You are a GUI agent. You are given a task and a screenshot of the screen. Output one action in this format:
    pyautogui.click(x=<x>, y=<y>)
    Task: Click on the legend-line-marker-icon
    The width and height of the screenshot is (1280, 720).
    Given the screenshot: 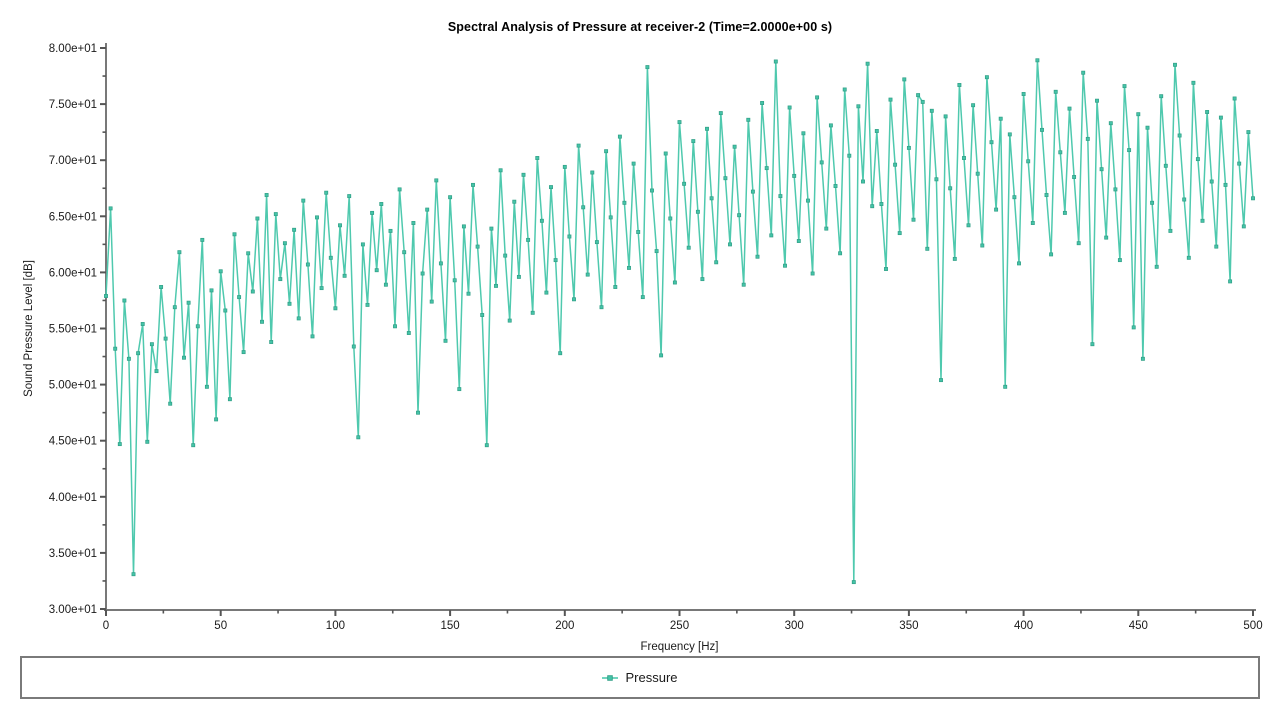 What is the action you would take?
    pyautogui.click(x=610, y=678)
    